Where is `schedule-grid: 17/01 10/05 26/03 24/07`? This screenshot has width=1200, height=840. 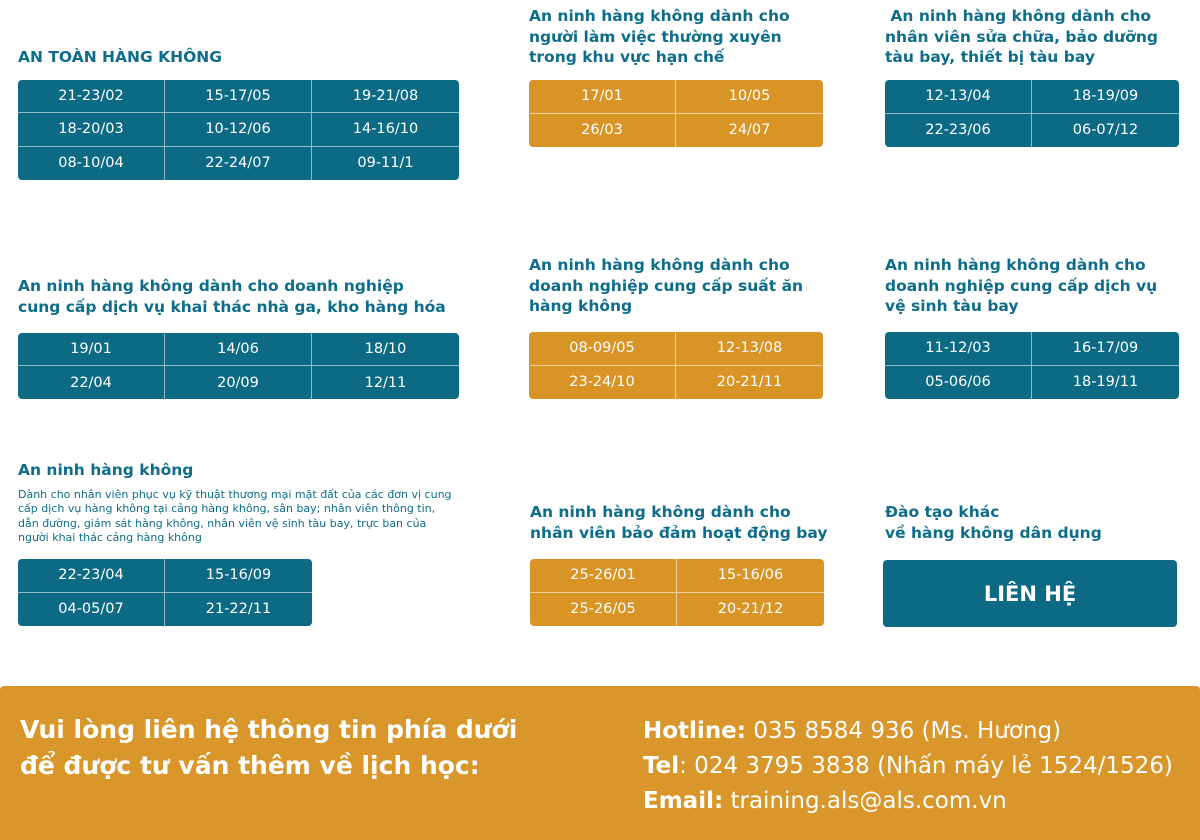
schedule-grid: 17/01 10/05 26/03 24/07 is located at coordinates (676, 113).